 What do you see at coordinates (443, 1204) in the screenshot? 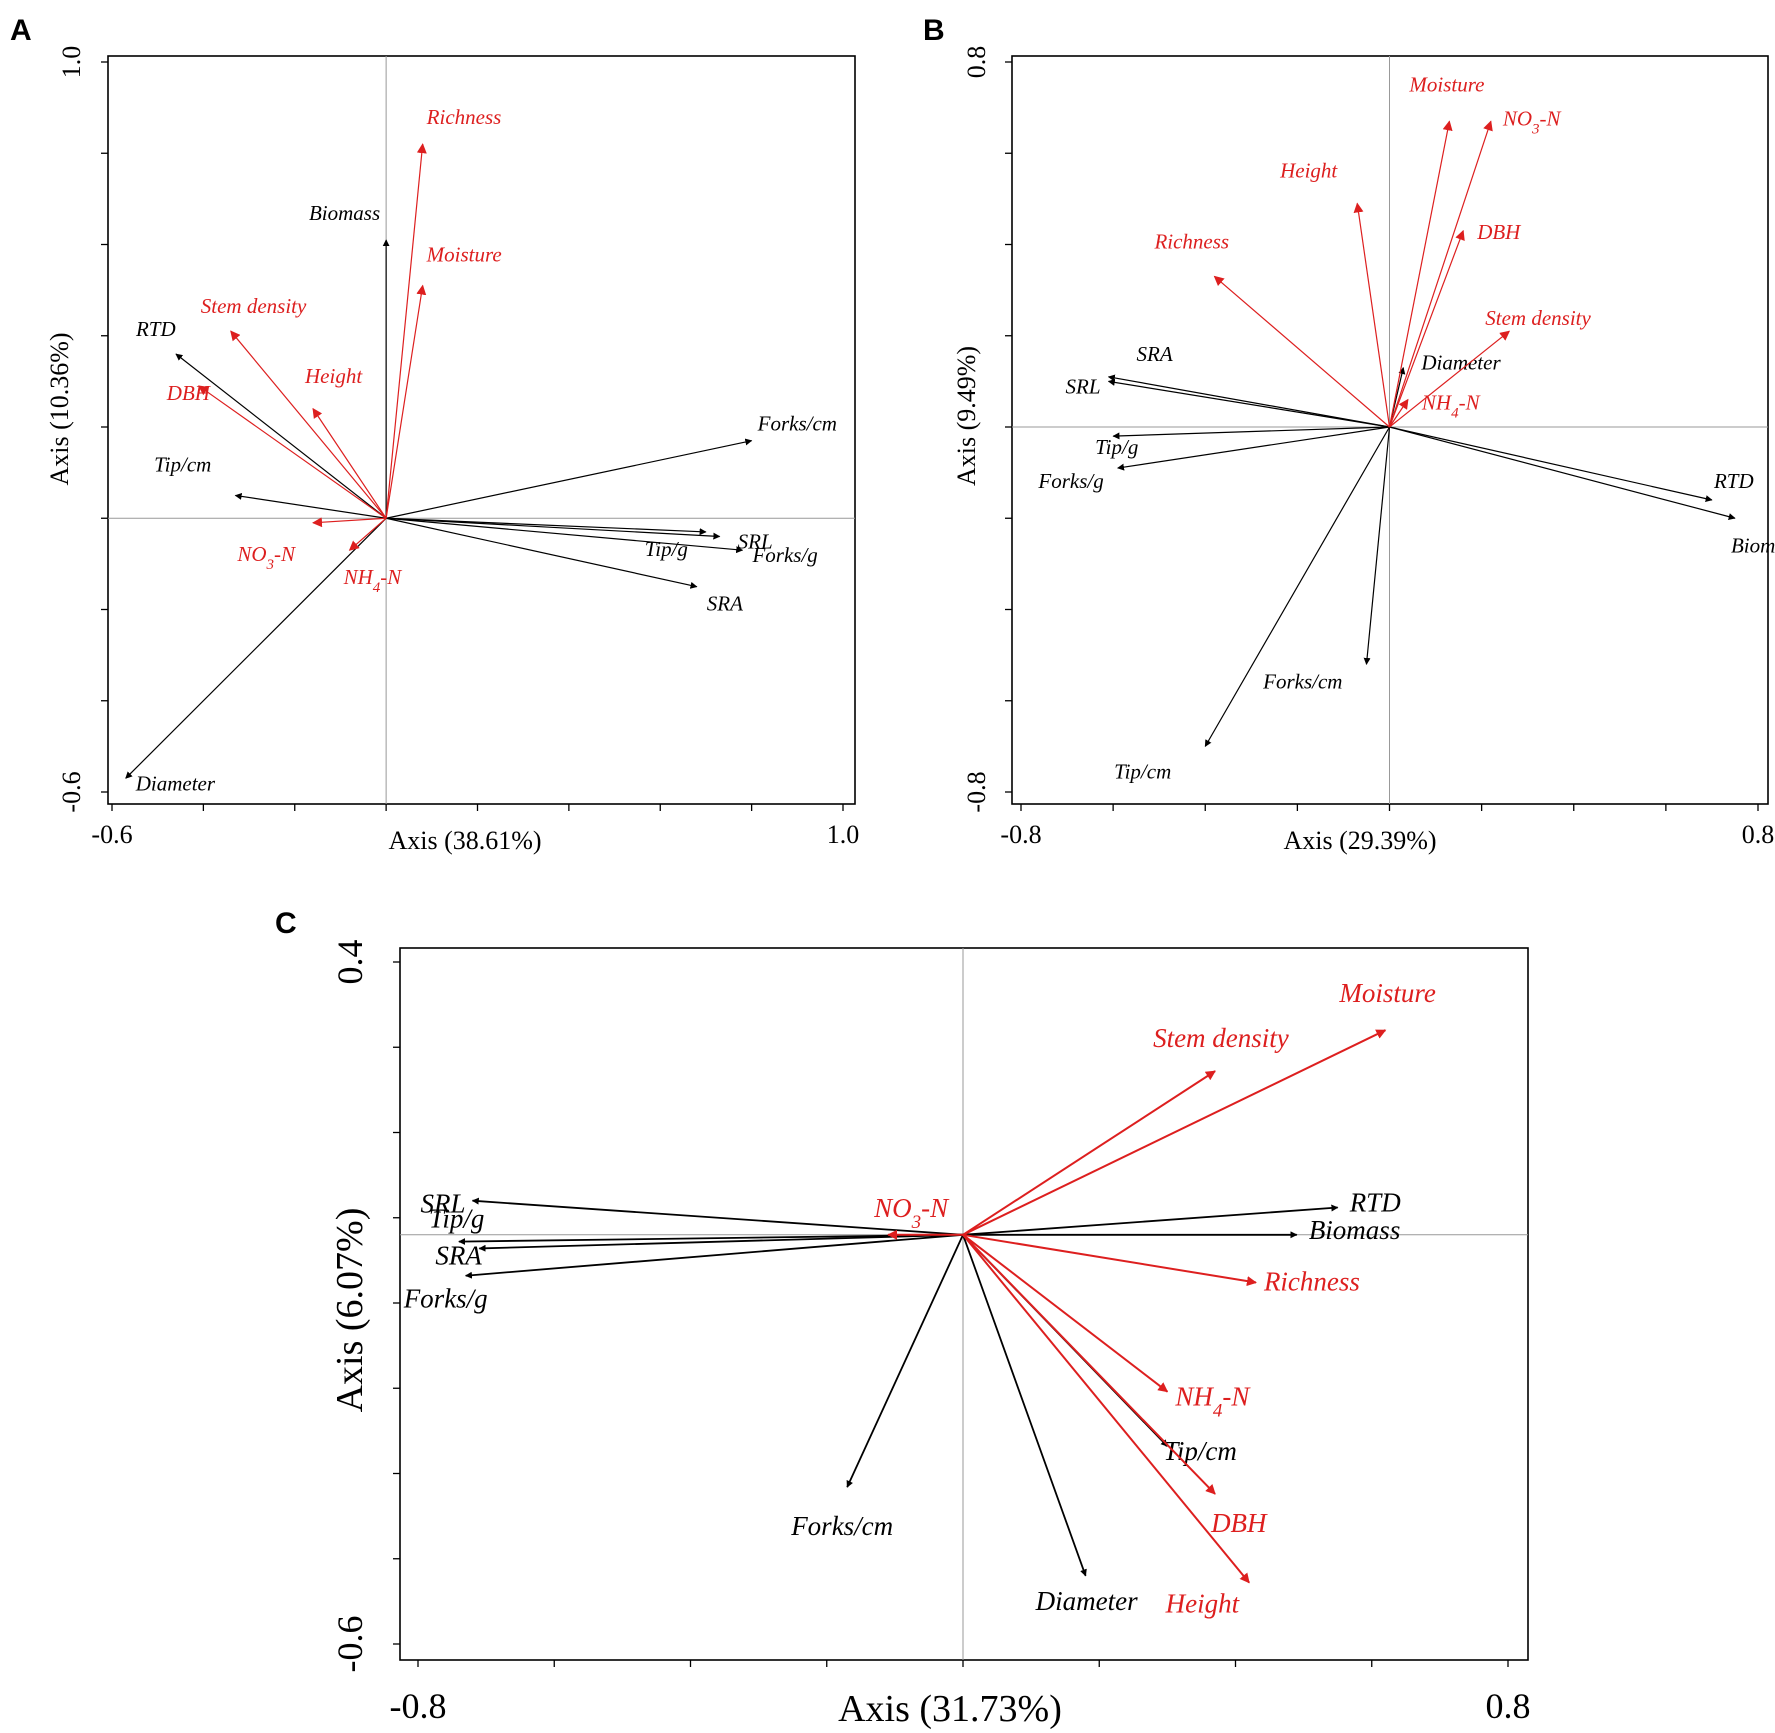
I see `panel-c-label-srl: SRL` at bounding box center [443, 1204].